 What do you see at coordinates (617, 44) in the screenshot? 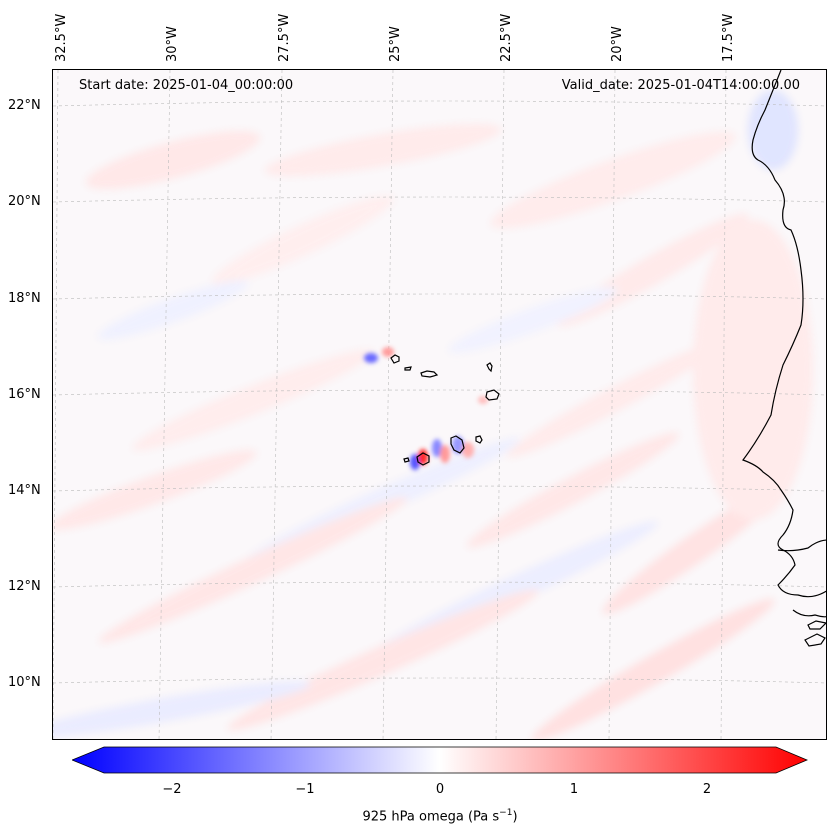
I see `lon-label-20w: 20°W` at bounding box center [617, 44].